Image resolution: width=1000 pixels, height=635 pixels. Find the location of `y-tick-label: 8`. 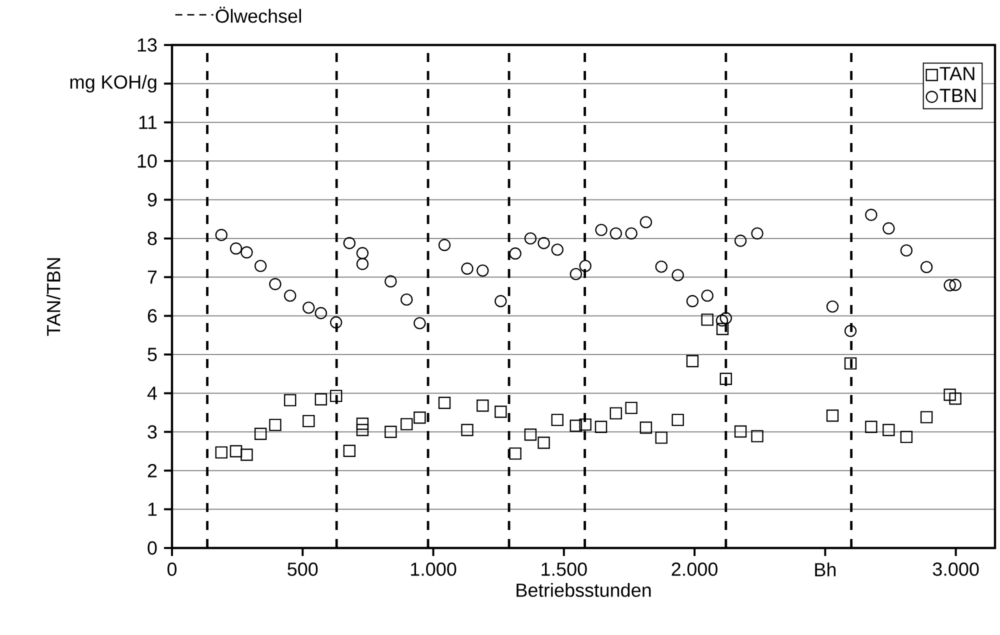

y-tick-label: 8 is located at coordinates (152, 239).